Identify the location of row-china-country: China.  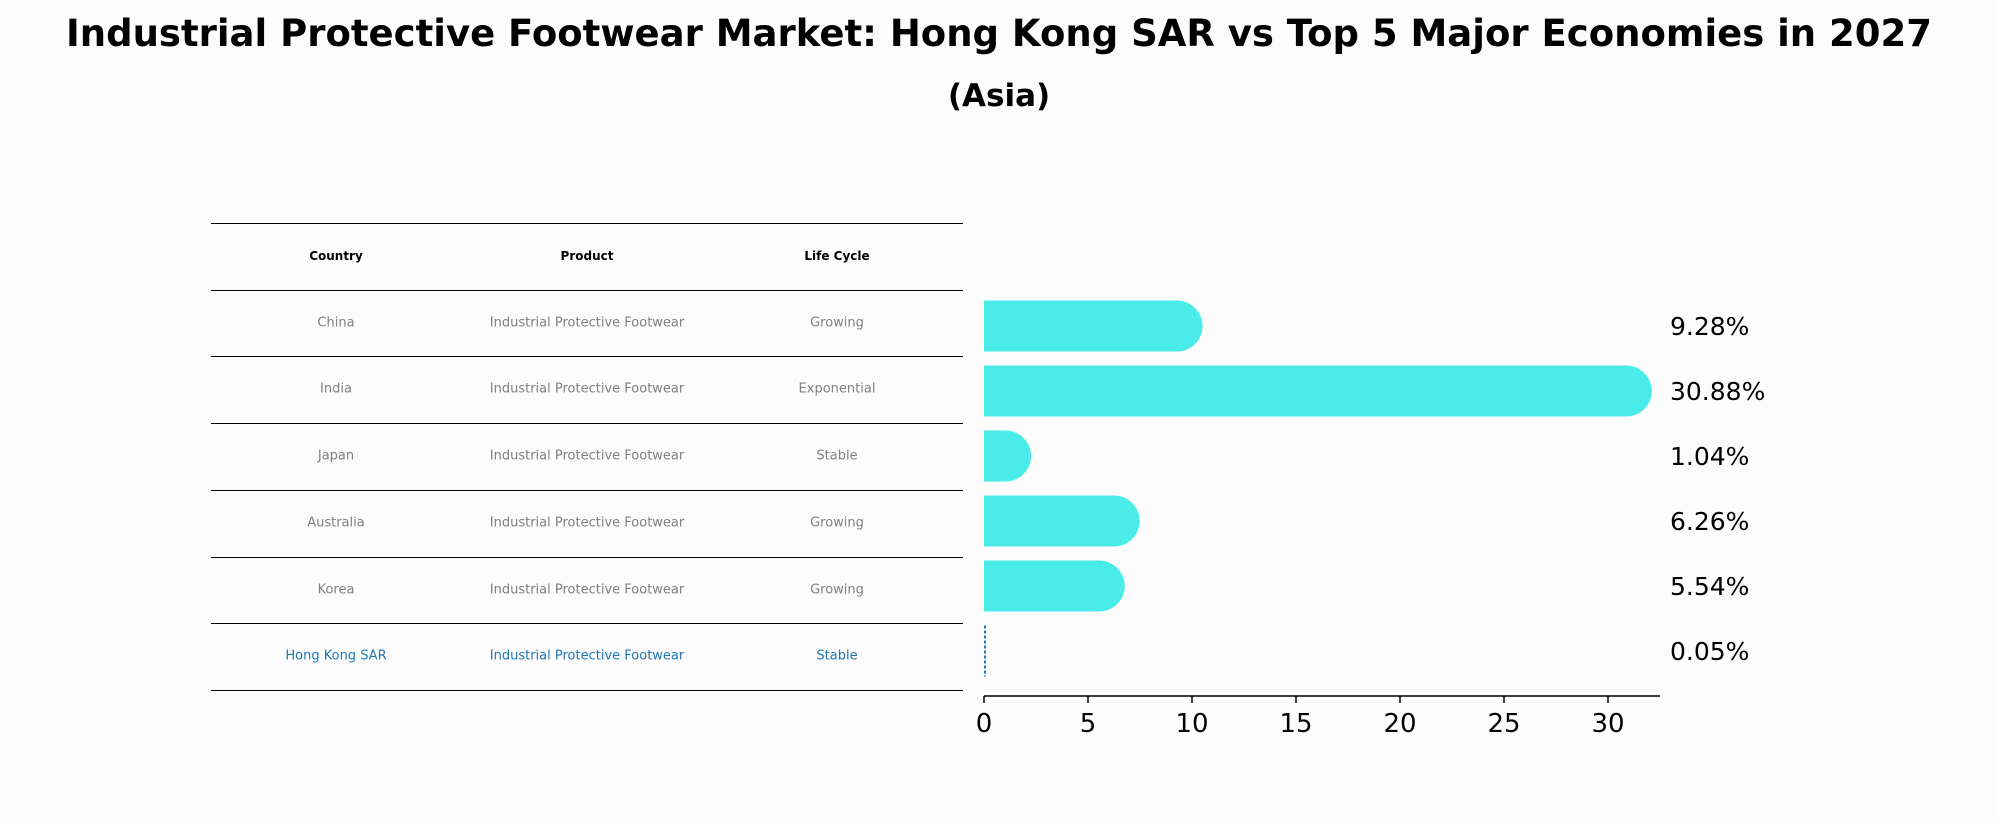
(336, 323).